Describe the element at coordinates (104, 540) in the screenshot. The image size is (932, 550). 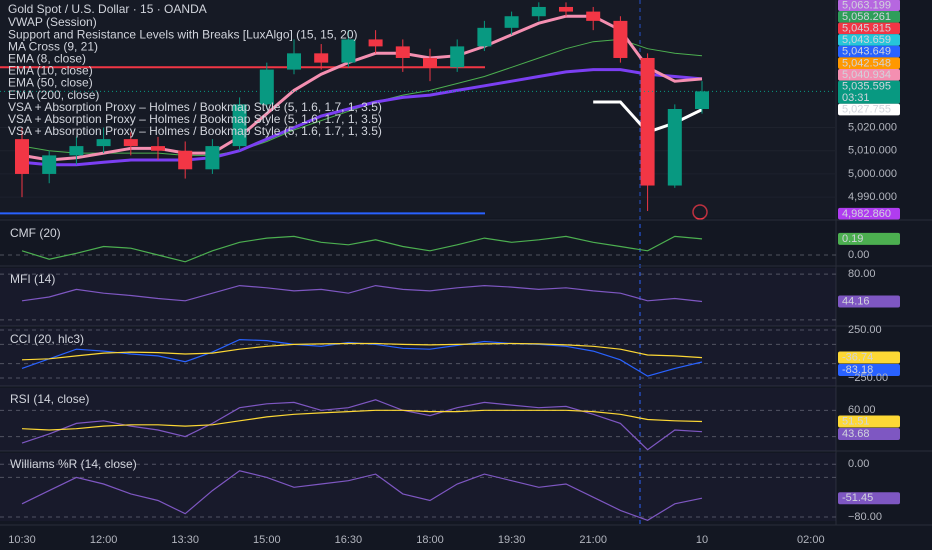
I see `x-tick-label: 12:00` at that location.